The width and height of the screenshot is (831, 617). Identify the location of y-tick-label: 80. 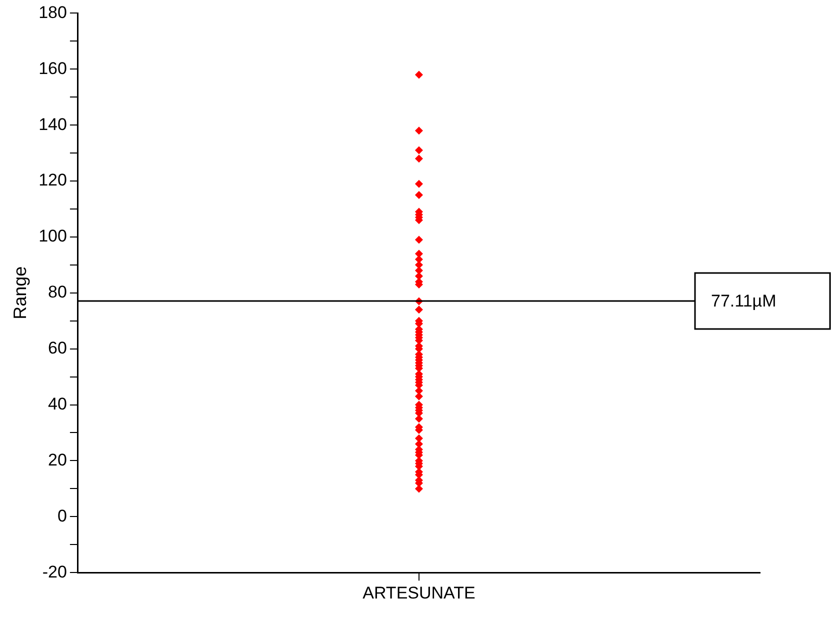
(57, 292).